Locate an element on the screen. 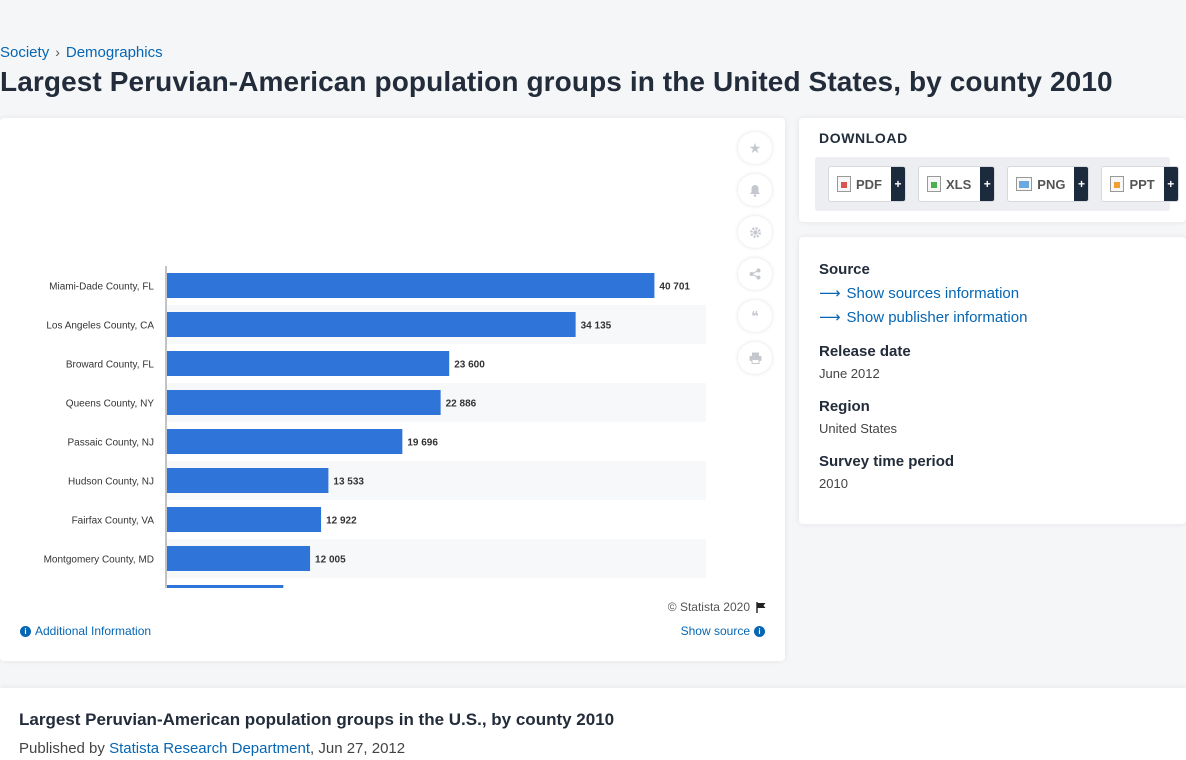 The width and height of the screenshot is (1186, 760). data-label: 12 005 is located at coordinates (330, 560).